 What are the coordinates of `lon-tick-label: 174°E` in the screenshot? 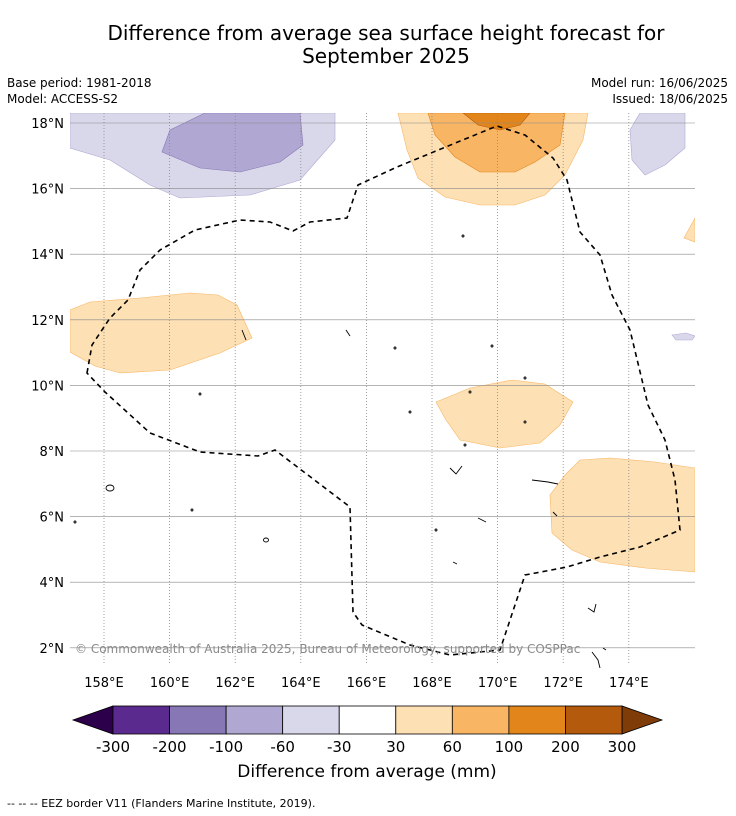 It's located at (629, 683).